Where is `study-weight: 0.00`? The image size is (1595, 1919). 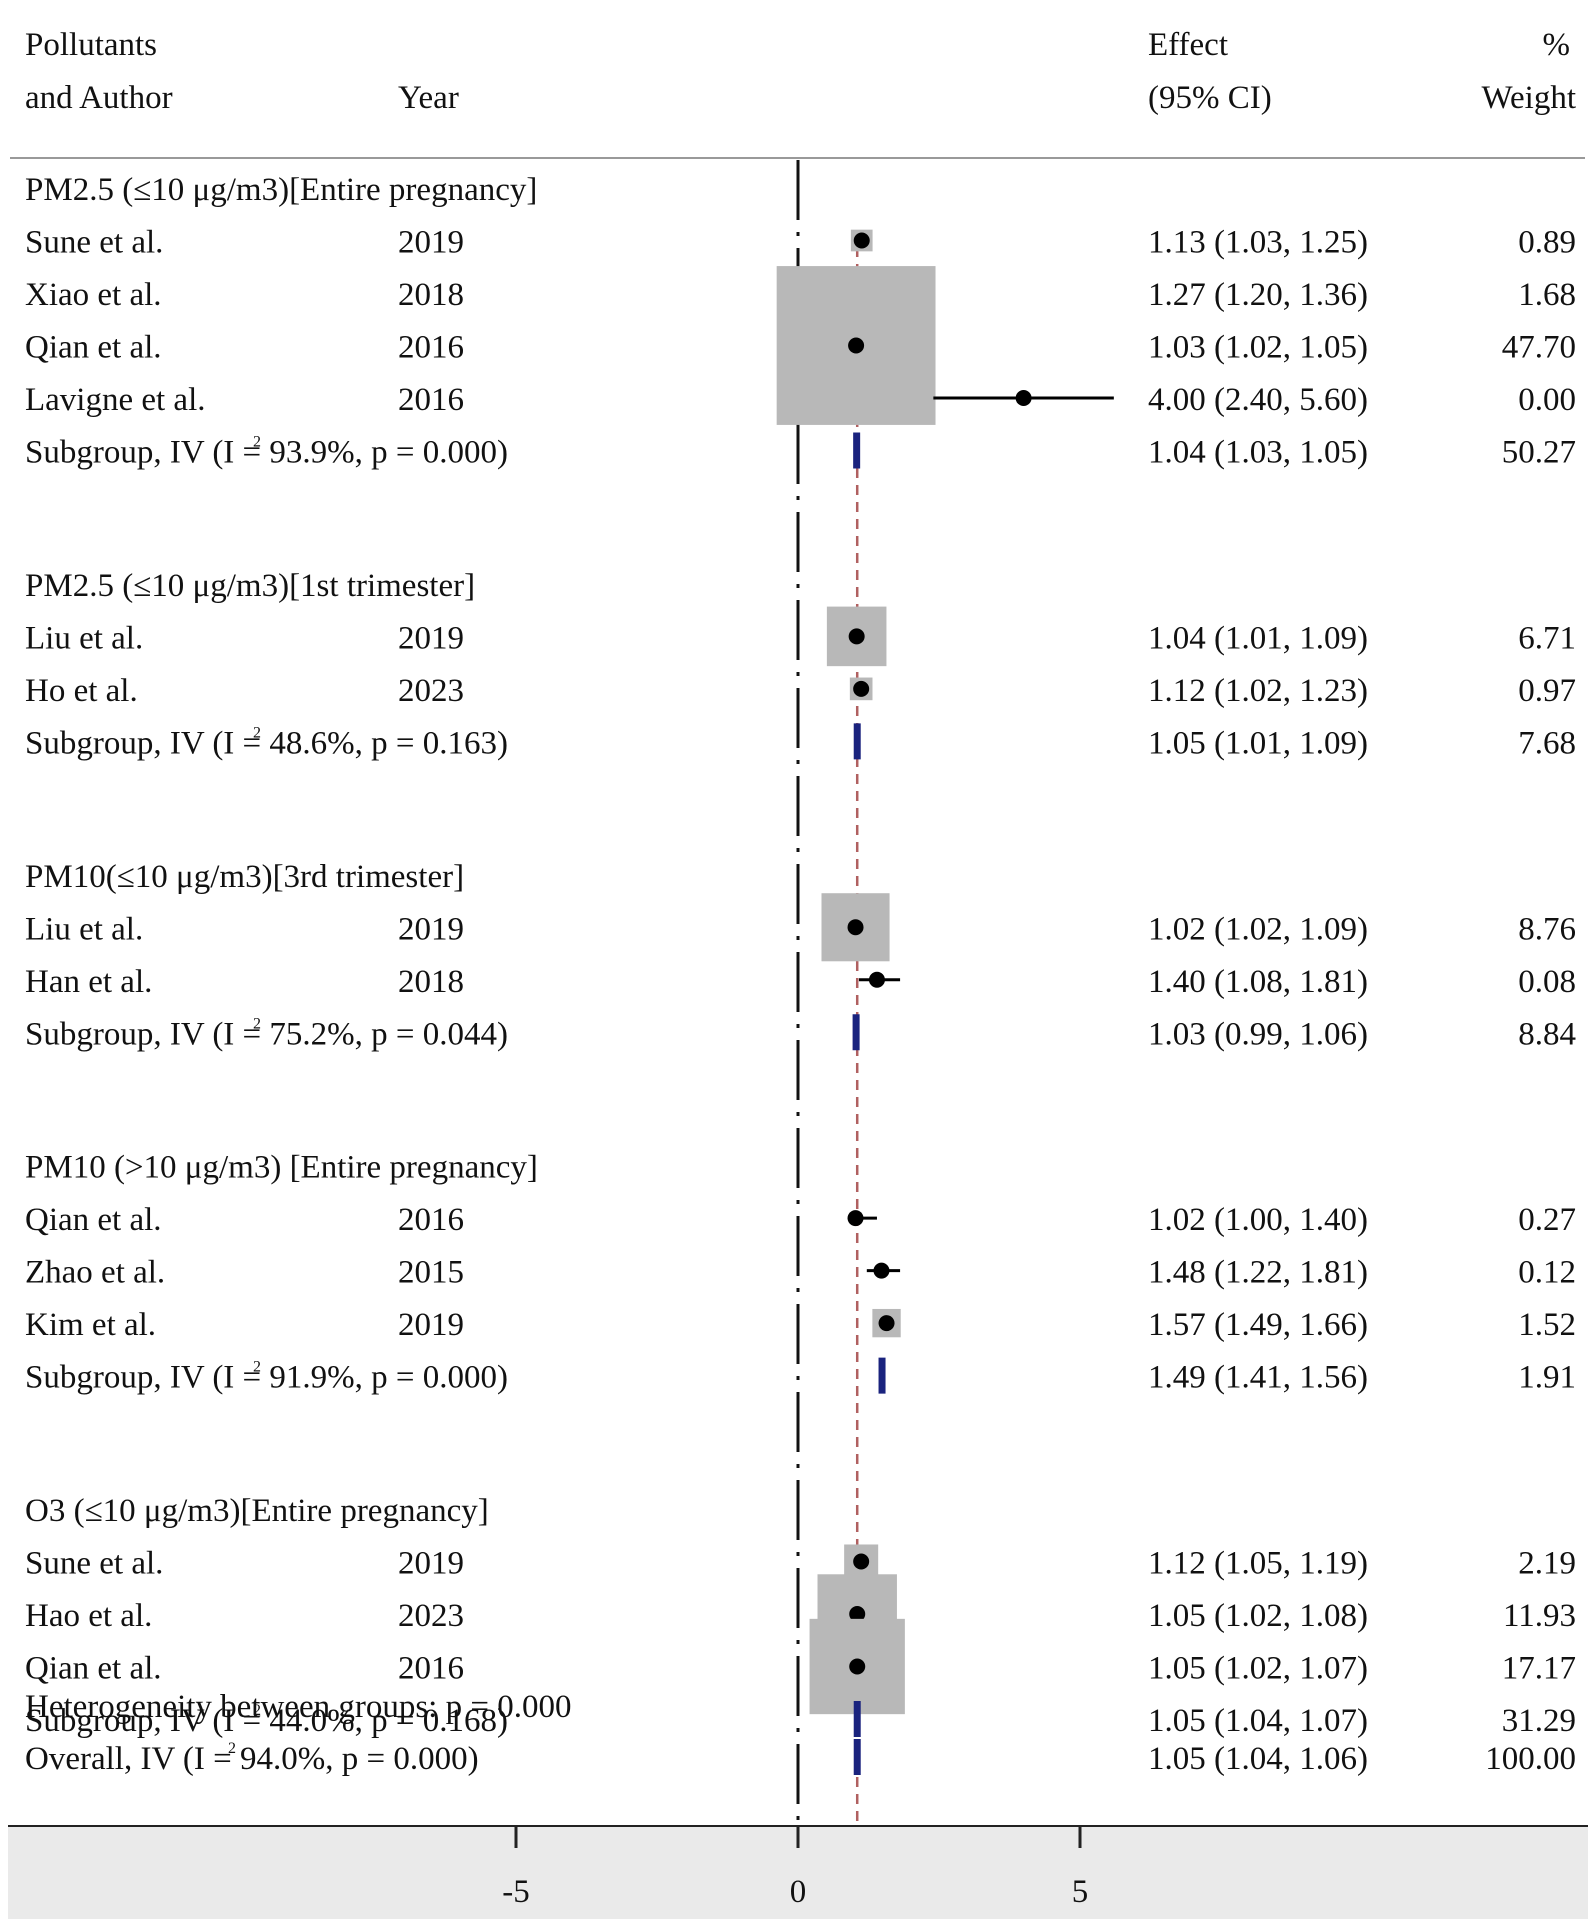 study-weight: 0.00 is located at coordinates (1547, 400).